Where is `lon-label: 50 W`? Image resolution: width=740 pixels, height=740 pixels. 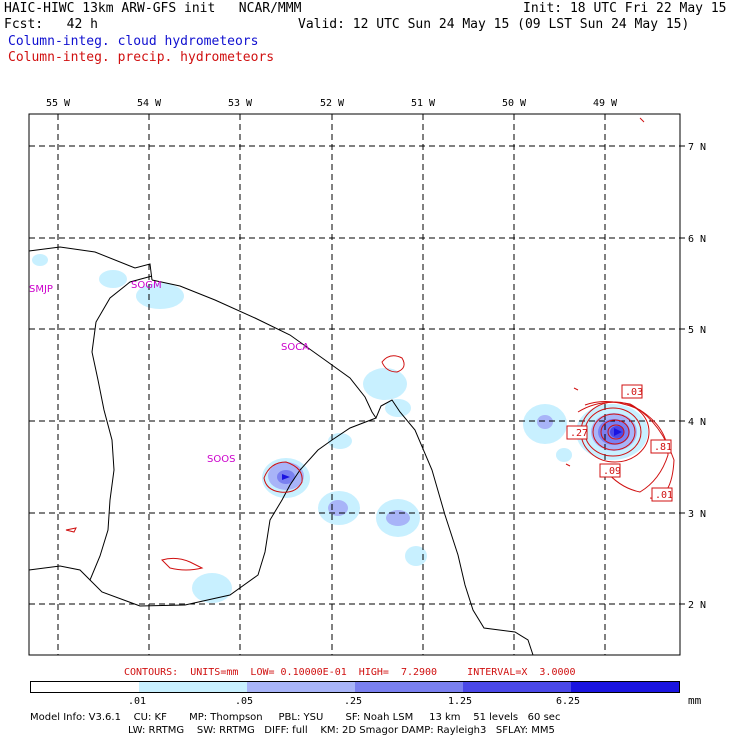 lon-label: 50 W is located at coordinates (514, 103).